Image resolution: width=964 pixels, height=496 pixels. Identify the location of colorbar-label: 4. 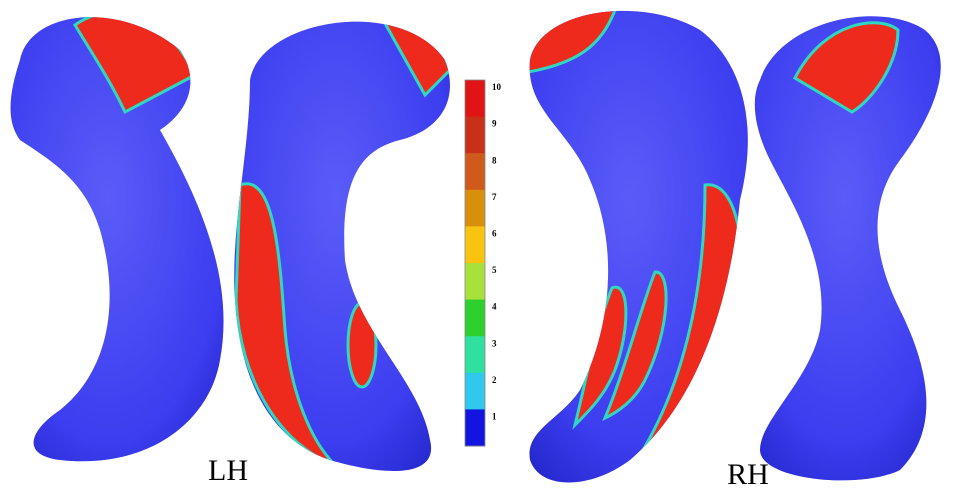
(494, 307).